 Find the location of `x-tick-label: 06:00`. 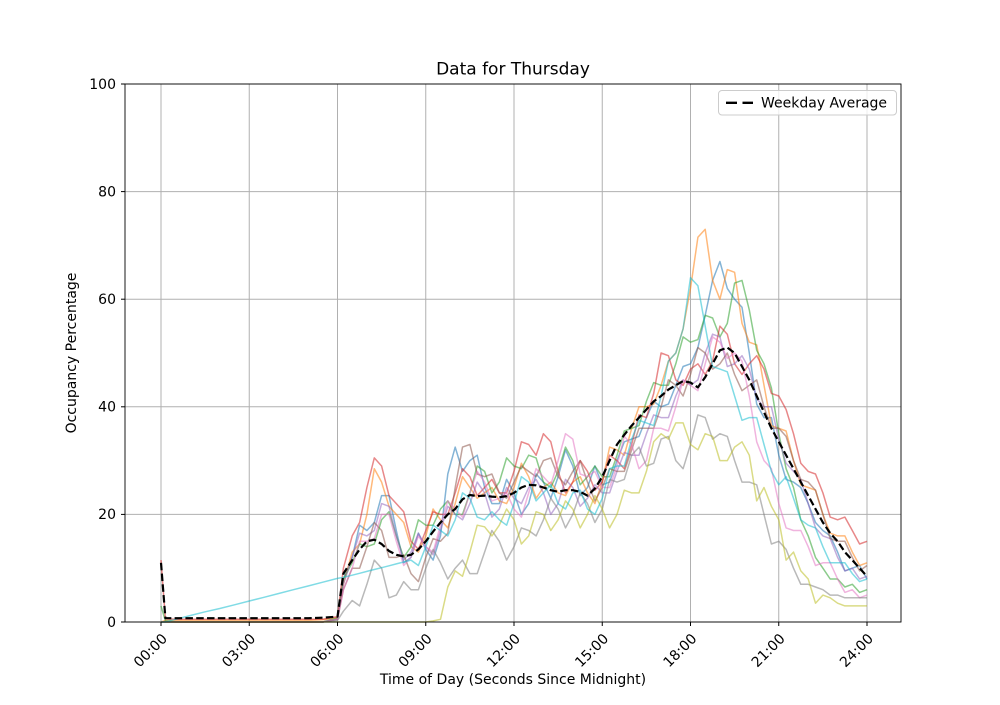

x-tick-label: 06:00 is located at coordinates (327, 651).